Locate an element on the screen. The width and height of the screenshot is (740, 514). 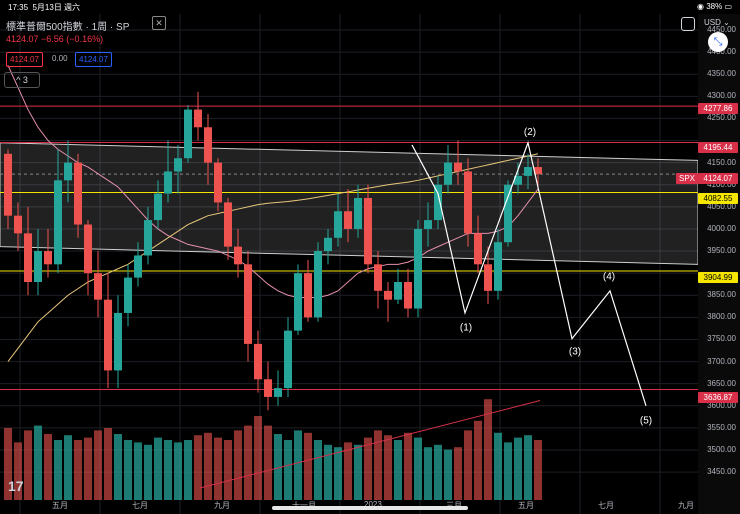
battery-level: 38% is located at coordinates (714, 6).